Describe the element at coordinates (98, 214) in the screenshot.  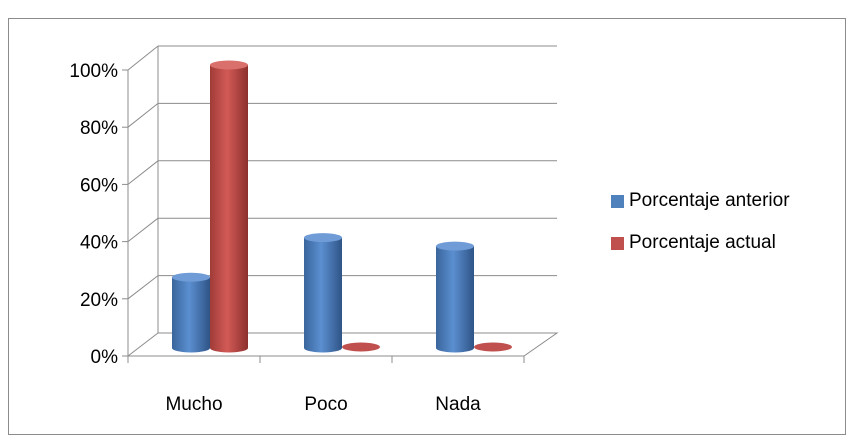
I see `y-axis-ticks: 0% 20% 40% 60% 80% 100%` at that location.